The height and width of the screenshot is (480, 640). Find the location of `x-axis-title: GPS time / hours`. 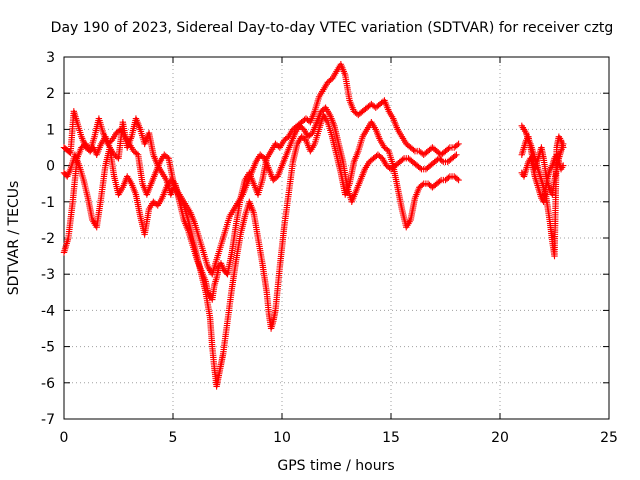

x-axis-title: GPS time / hours is located at coordinates (335, 466).